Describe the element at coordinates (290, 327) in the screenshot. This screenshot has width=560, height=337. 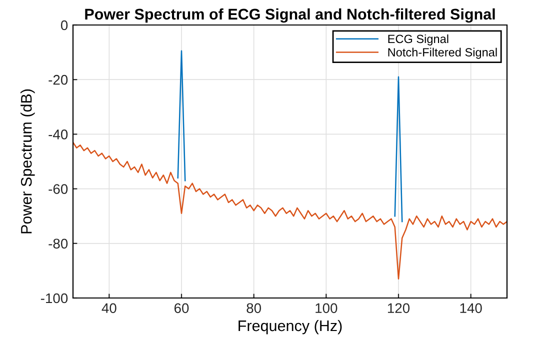
I see `x-axis-title: Frequency (Hz)` at that location.